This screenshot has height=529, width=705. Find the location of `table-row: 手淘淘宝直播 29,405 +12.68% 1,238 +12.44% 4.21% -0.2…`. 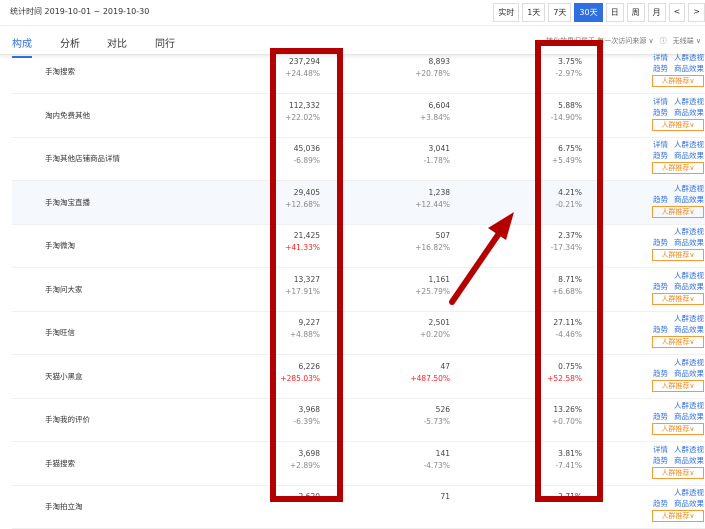

table-row: 手淘淘宝直播 29,405 +12.68% 1,238 +12.44% 4.21% -0.2… is located at coordinates (358, 202).